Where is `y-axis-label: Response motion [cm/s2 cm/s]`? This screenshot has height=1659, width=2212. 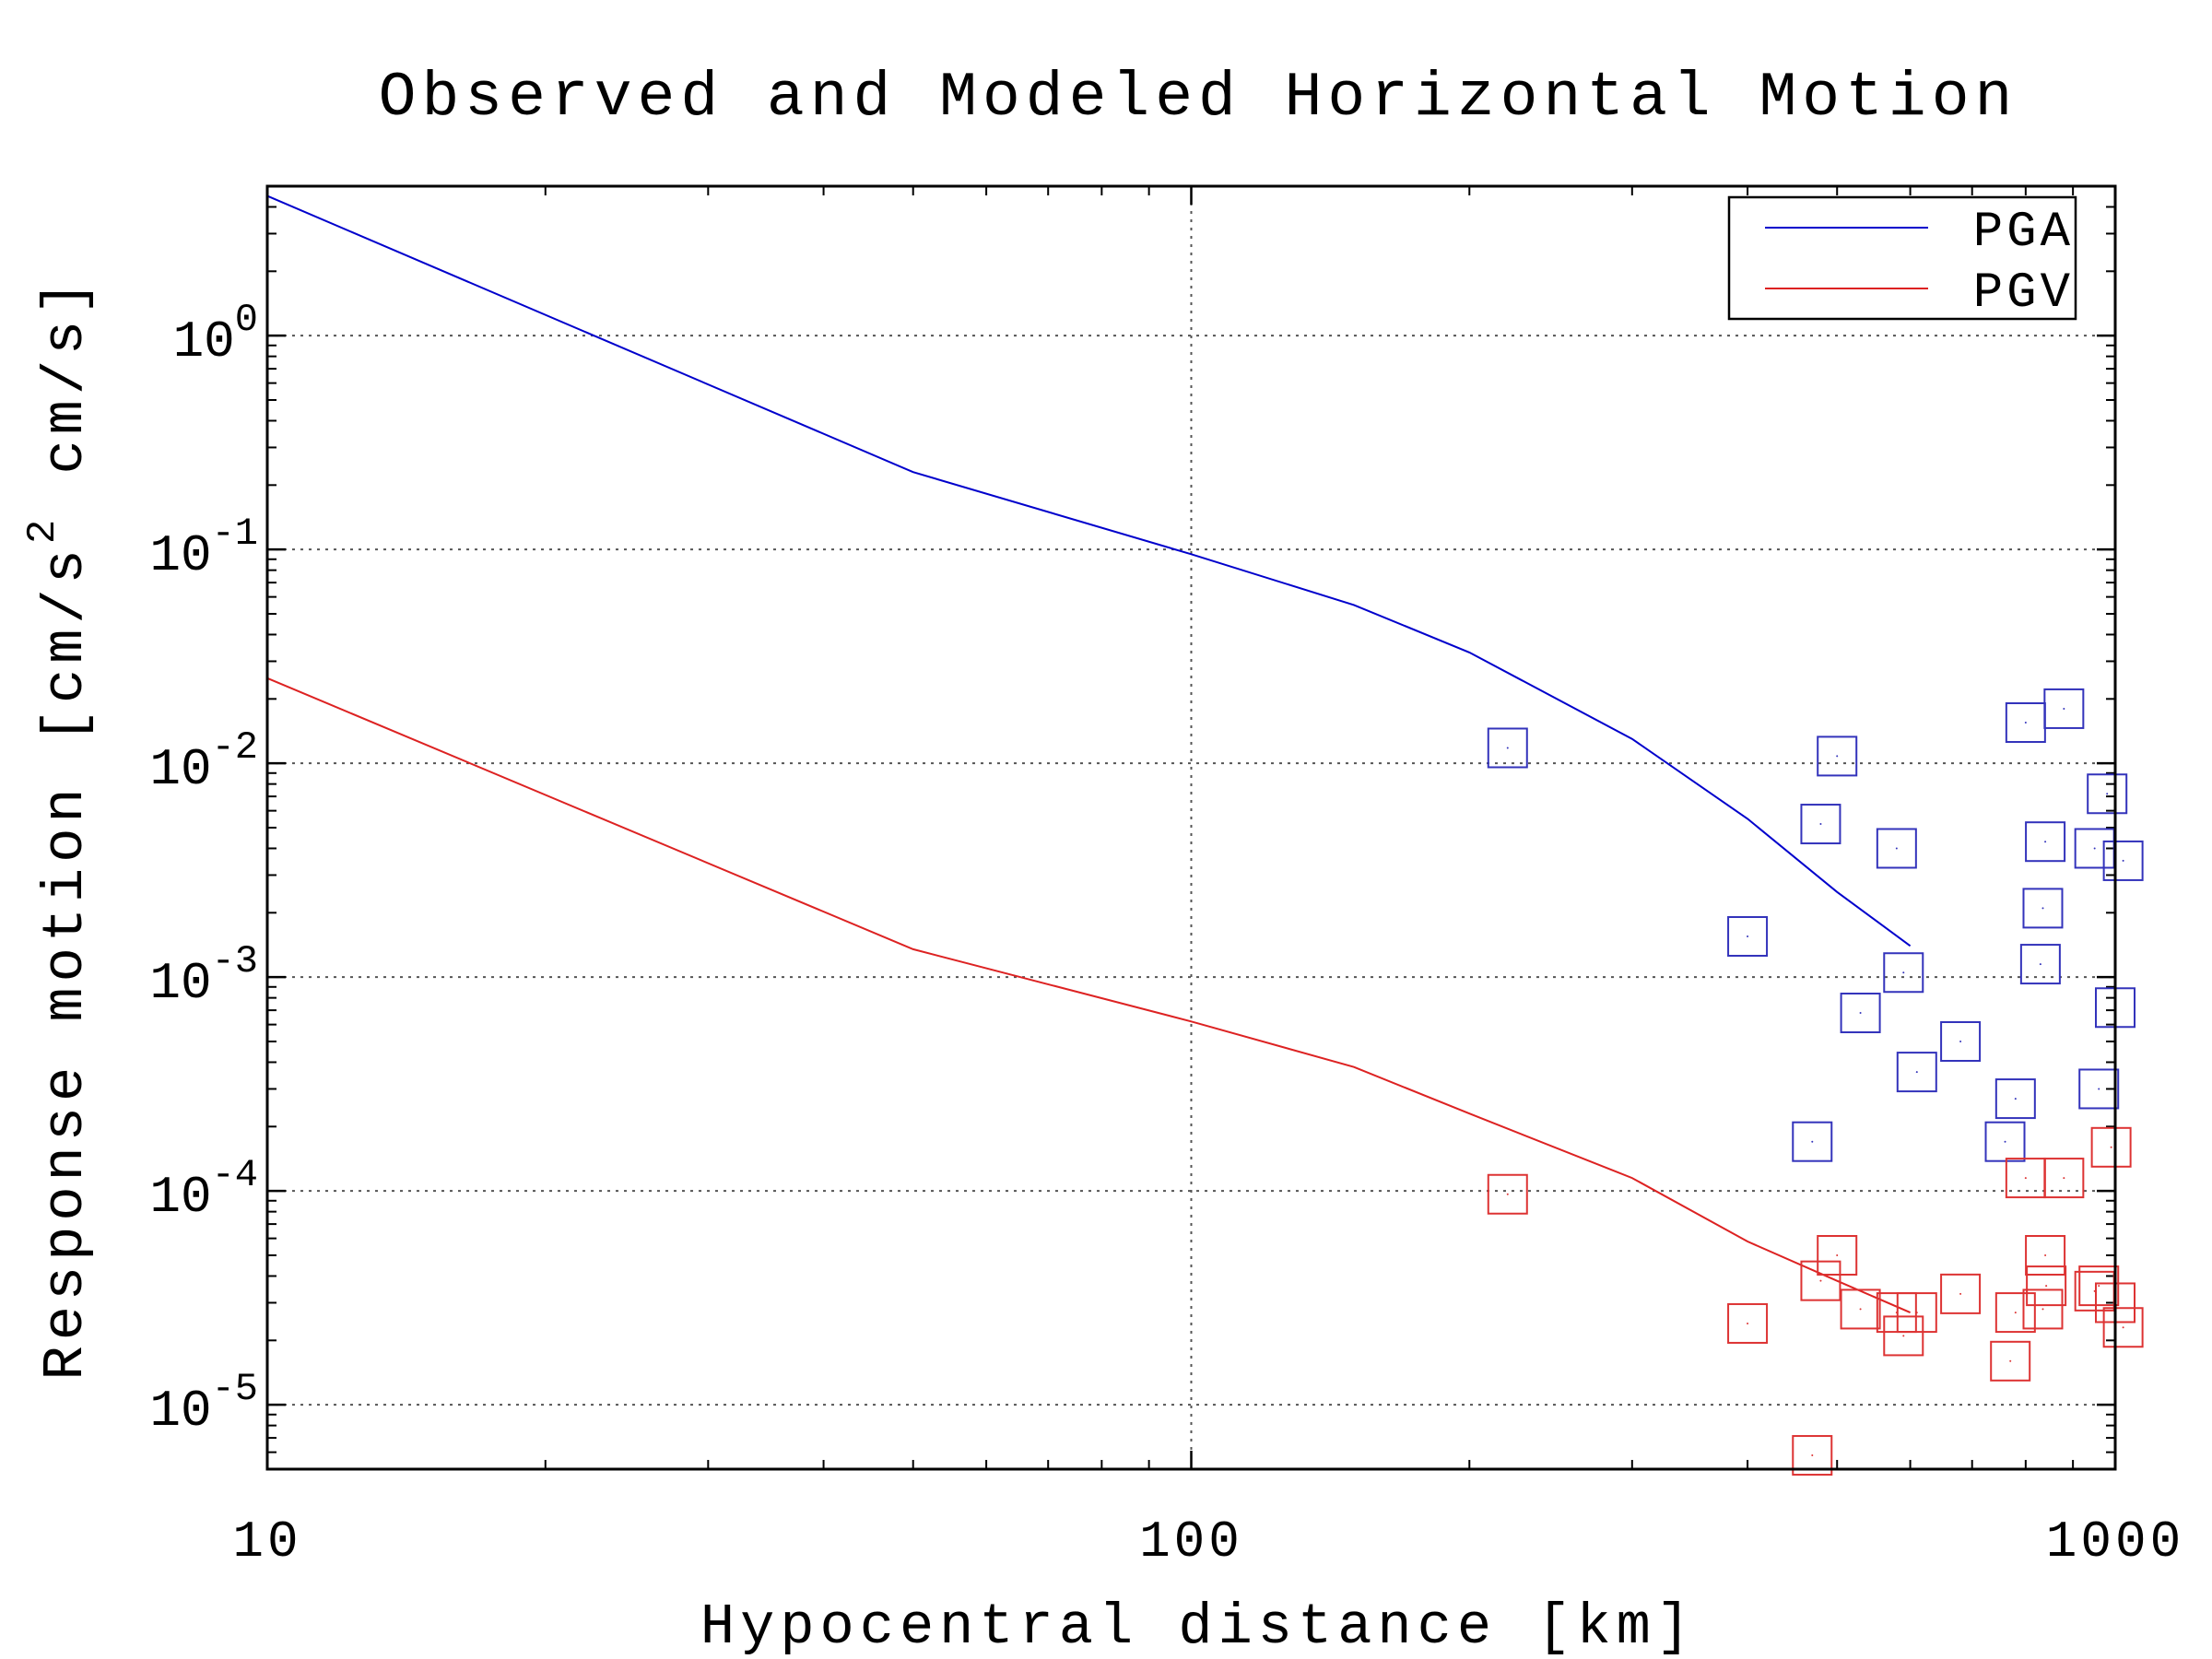 y-axis-label: Response motion [cm/s2 cm/s] is located at coordinates (59, 828).